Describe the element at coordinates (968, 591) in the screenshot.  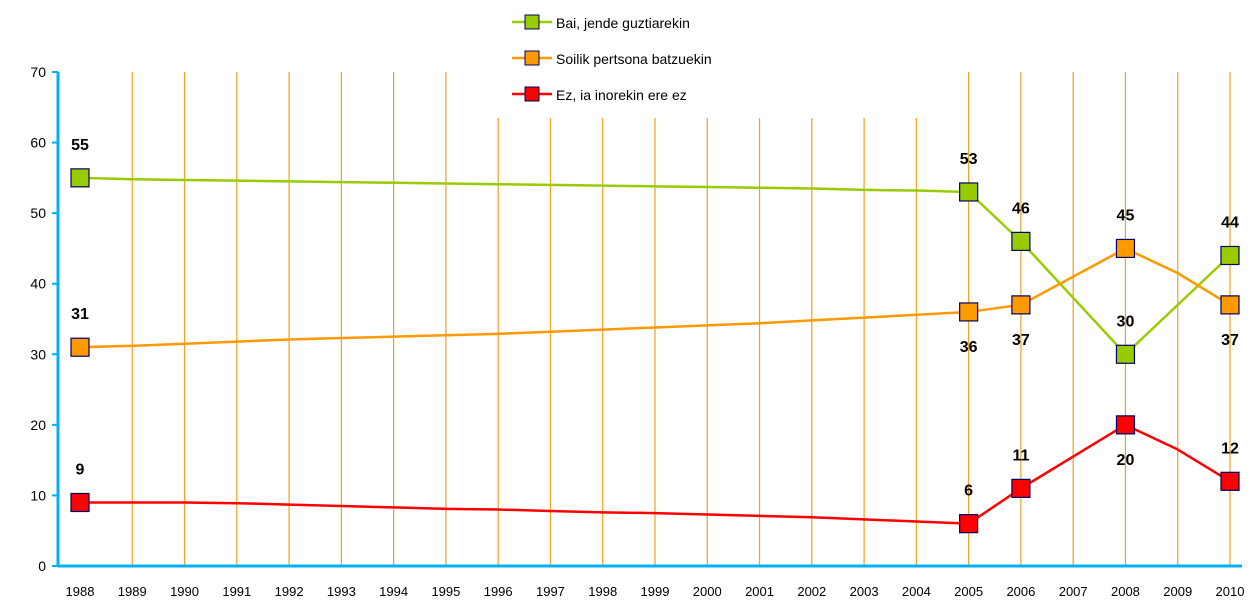
I see `x-tick-label: 2005` at that location.